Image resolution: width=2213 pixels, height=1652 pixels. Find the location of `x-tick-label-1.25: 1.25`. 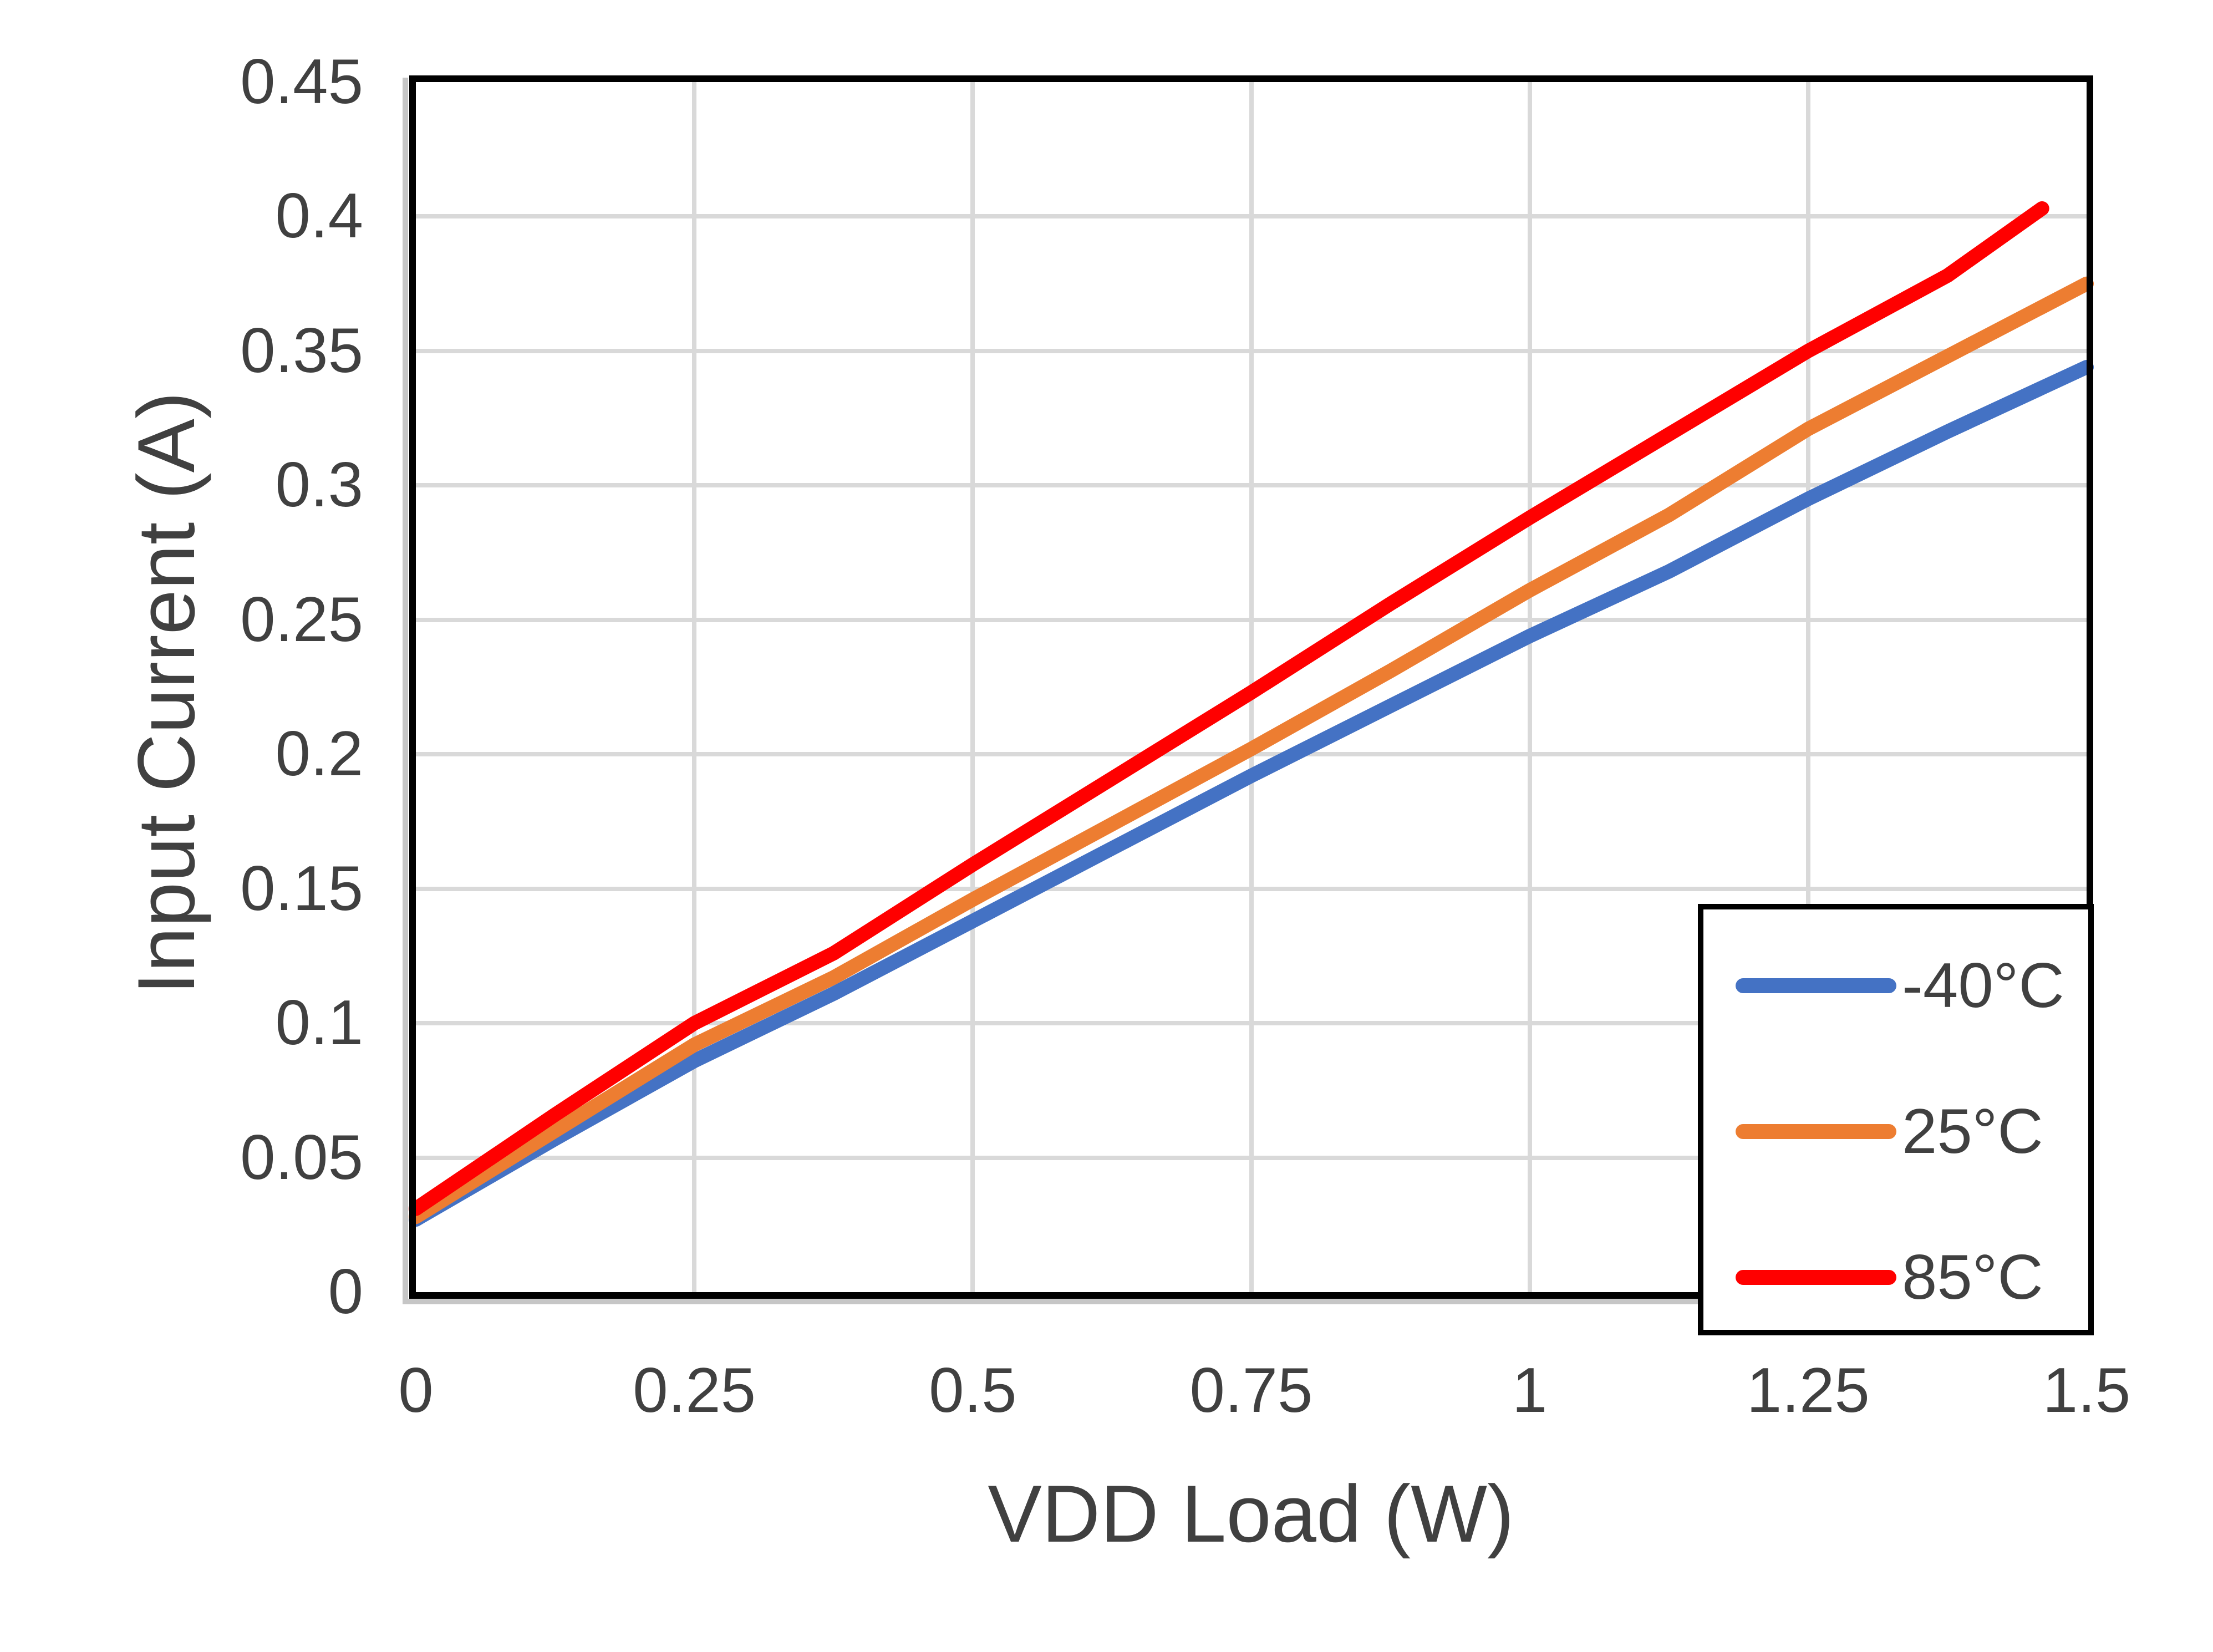

x-tick-label-1.25: 1.25 is located at coordinates (1808, 1390).